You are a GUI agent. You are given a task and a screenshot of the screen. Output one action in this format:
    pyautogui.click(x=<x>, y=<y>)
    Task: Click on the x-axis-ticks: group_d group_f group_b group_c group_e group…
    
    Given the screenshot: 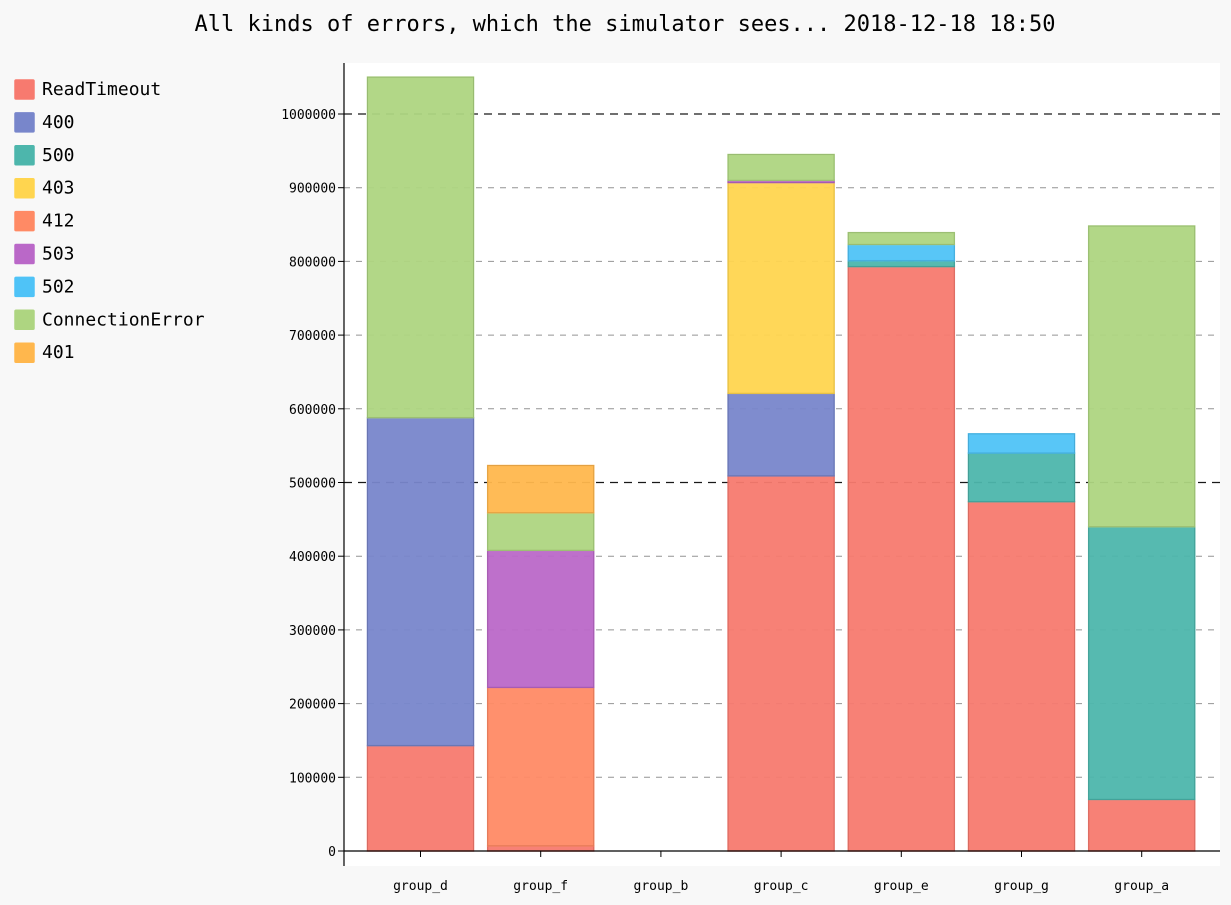 What is the action you would take?
    pyautogui.click(x=781, y=872)
    